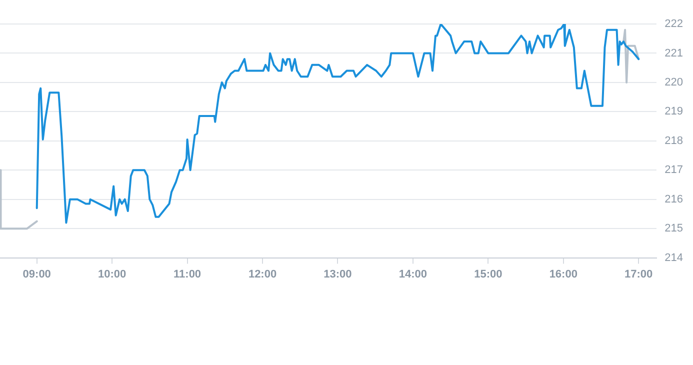  Describe the element at coordinates (674, 24) in the screenshot. I see `y-tick-label: 222` at that location.